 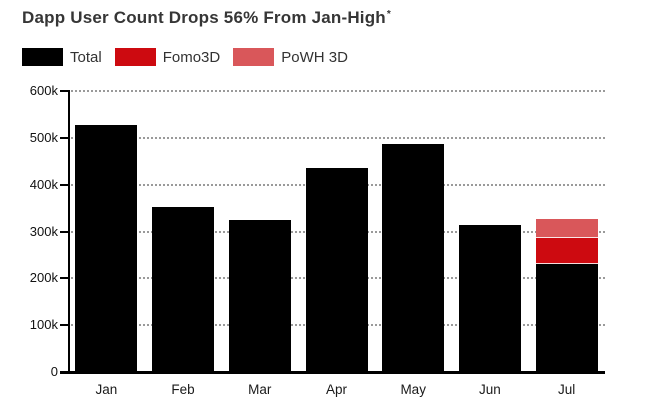 I want to click on footnote-marker: *, so click(x=388, y=14).